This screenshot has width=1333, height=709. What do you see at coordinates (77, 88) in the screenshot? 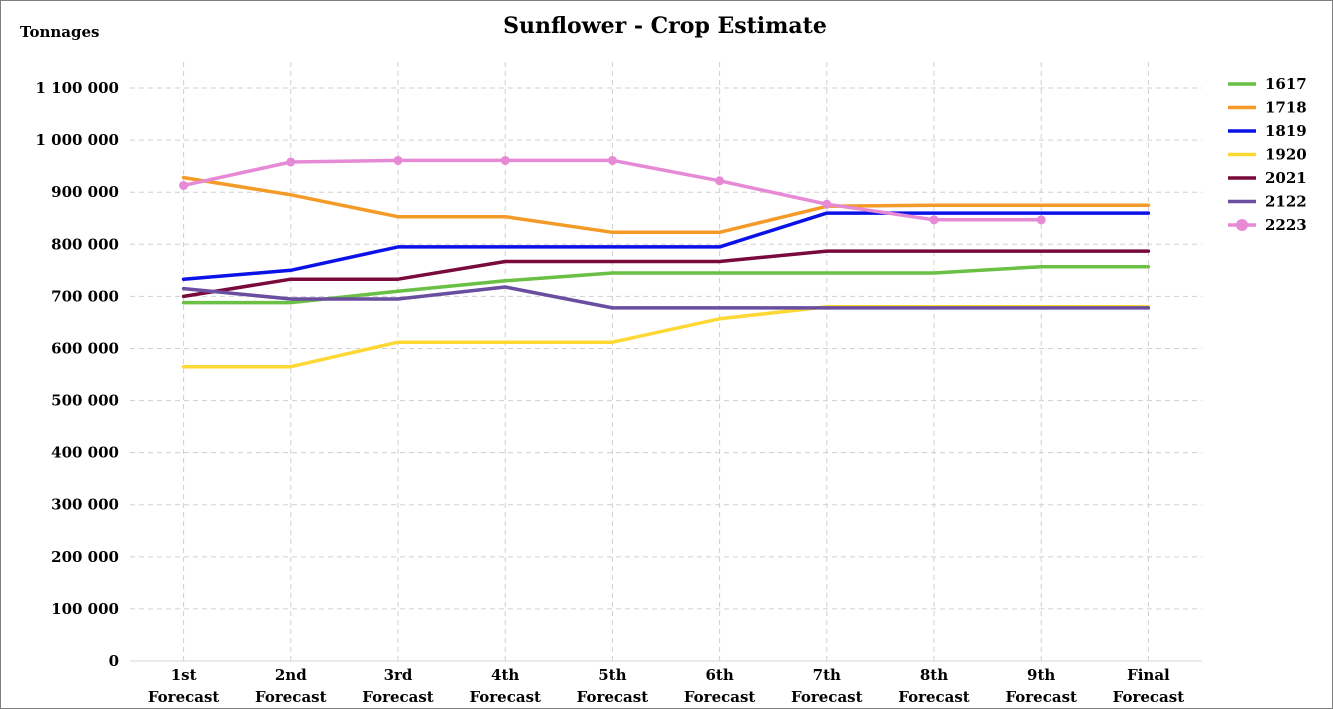
I see `y-tick-label: 1 100 000` at bounding box center [77, 88].